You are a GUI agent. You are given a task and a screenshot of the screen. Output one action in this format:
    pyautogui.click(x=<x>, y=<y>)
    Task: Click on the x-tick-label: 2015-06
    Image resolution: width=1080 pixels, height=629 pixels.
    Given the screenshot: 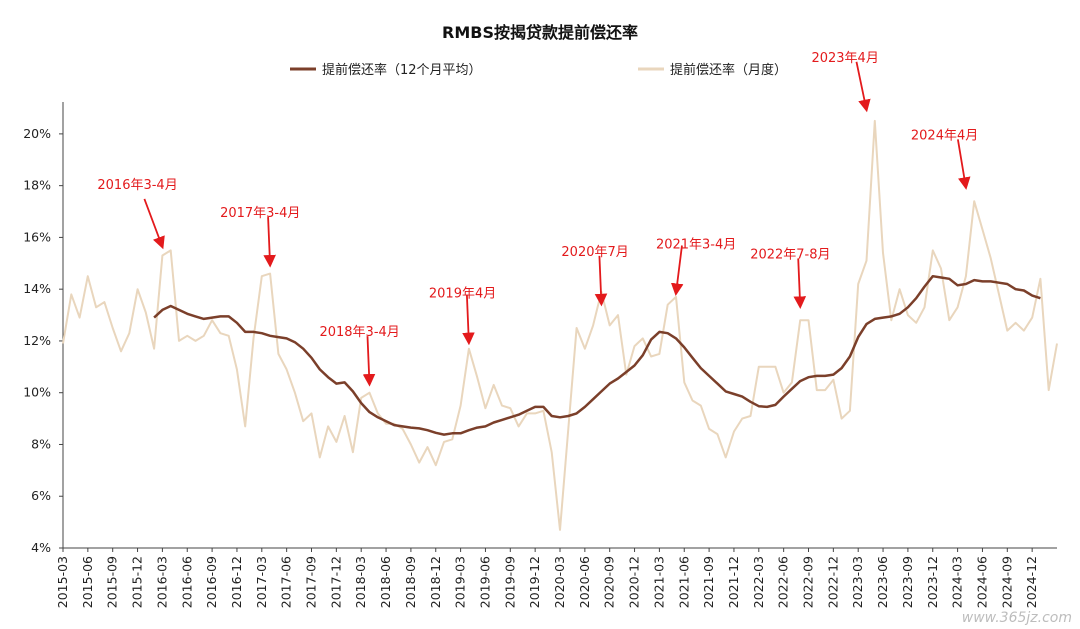 What is the action you would take?
    pyautogui.click(x=87, y=582)
    